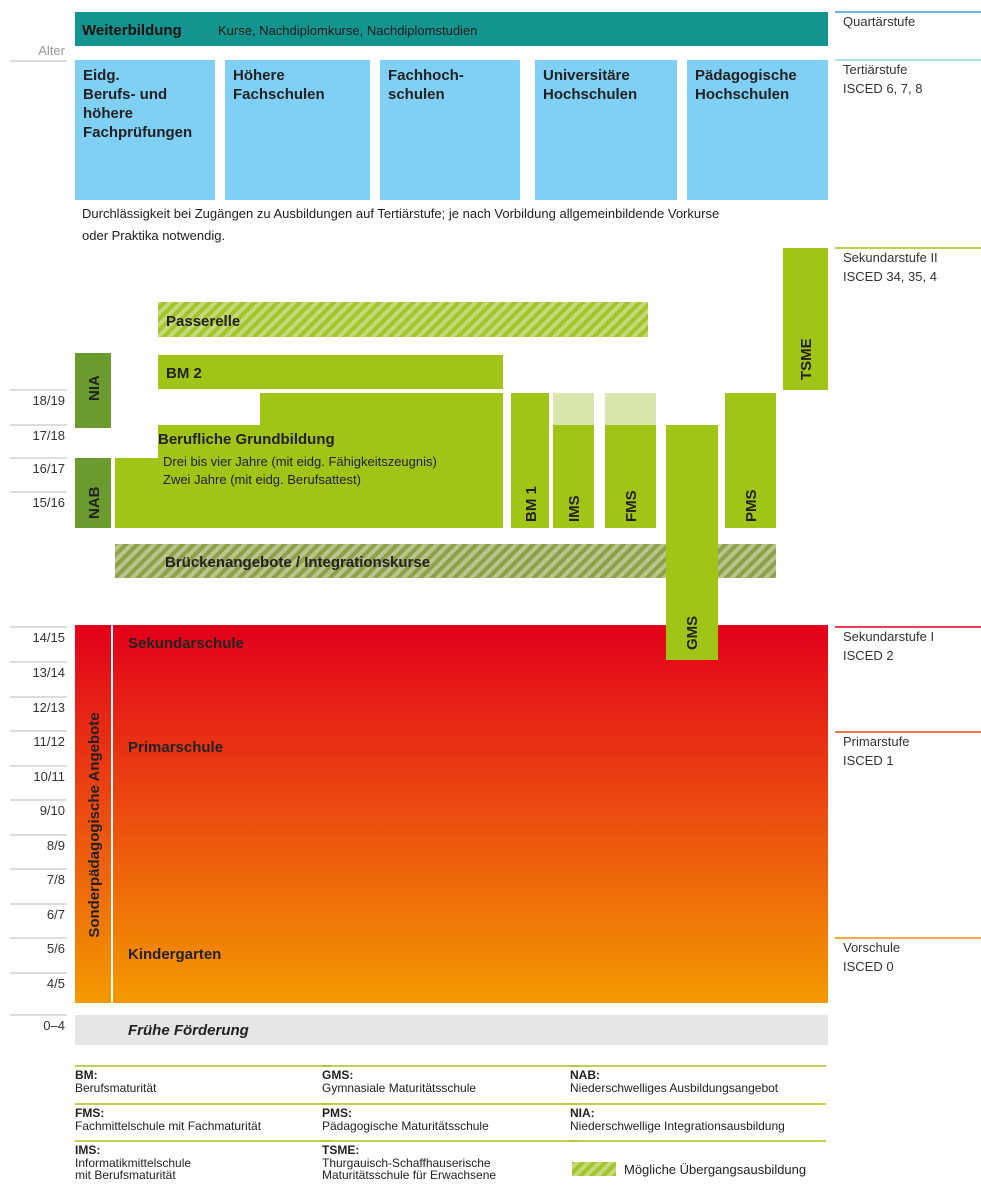  What do you see at coordinates (805, 319) in the screenshot?
I see `tsme-box` at bounding box center [805, 319].